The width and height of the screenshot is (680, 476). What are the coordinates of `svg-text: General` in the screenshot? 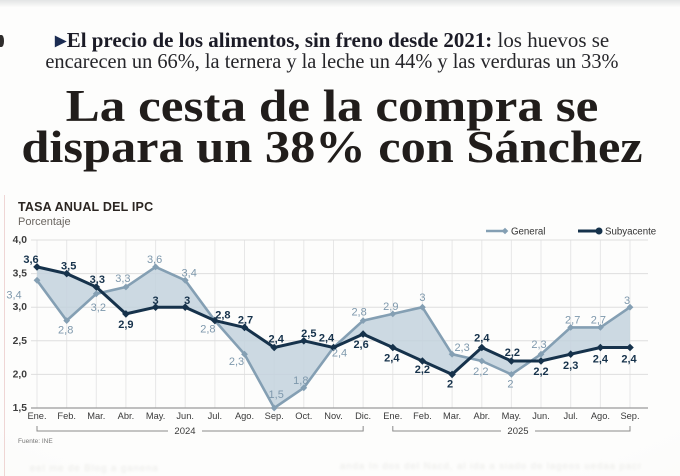 It's located at (528, 232).